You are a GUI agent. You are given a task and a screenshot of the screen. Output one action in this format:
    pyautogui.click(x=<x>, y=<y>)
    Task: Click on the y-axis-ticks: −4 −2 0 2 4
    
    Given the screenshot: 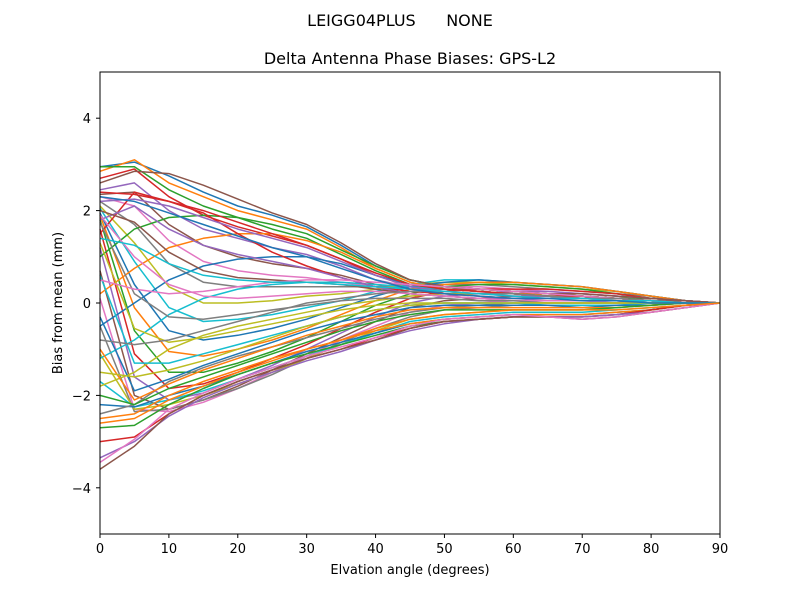 What is the action you would take?
    pyautogui.click(x=86, y=304)
    